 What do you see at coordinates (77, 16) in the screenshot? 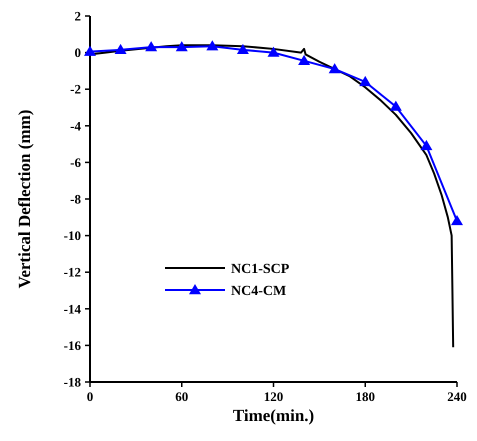
I see `y-tick-label: 2` at bounding box center [77, 16].